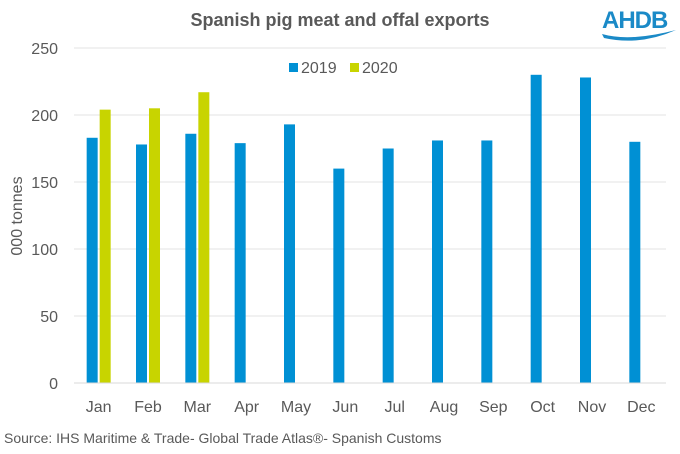  I want to click on x-tick-label: Dec, so click(641, 407).